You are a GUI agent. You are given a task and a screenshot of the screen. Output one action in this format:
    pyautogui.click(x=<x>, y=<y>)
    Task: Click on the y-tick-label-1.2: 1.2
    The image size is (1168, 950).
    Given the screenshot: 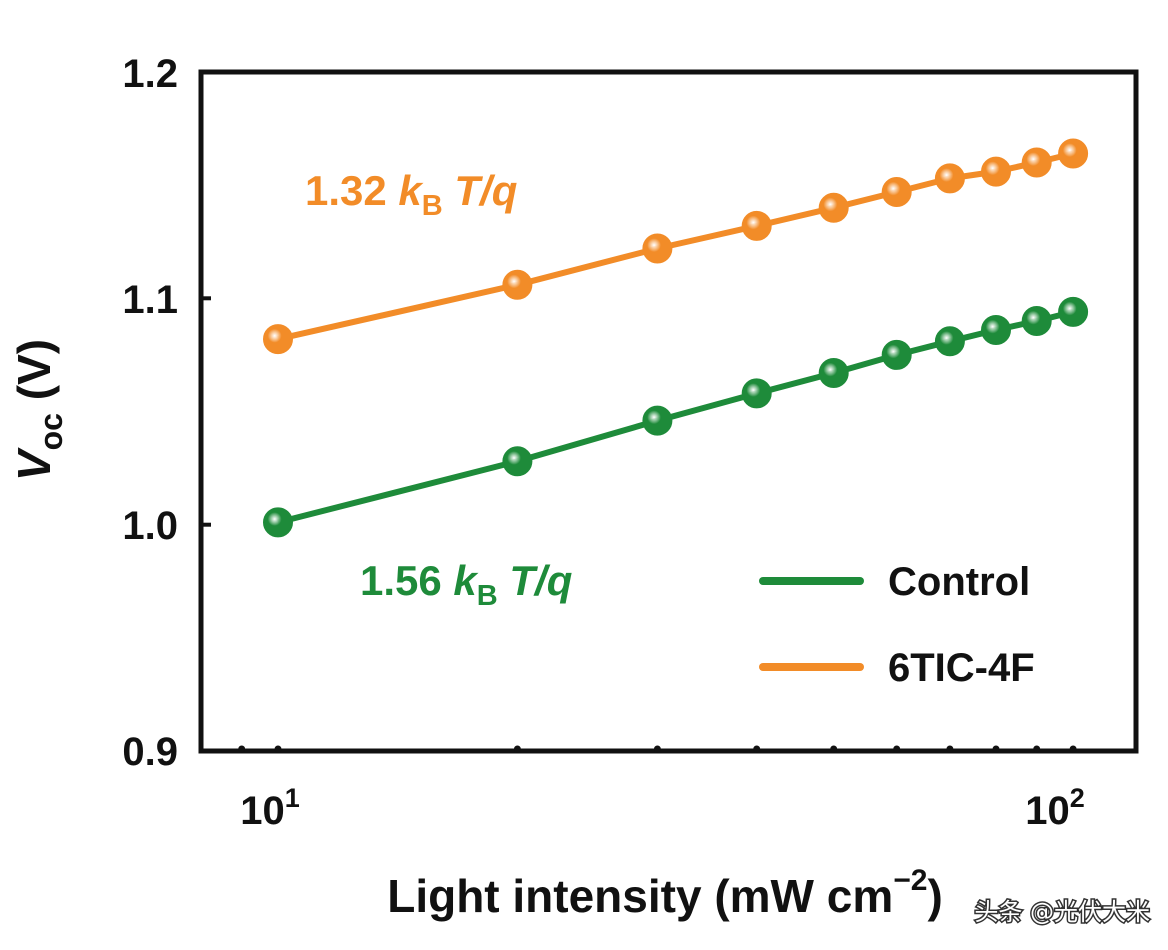 What is the action you would take?
    pyautogui.click(x=150, y=74)
    